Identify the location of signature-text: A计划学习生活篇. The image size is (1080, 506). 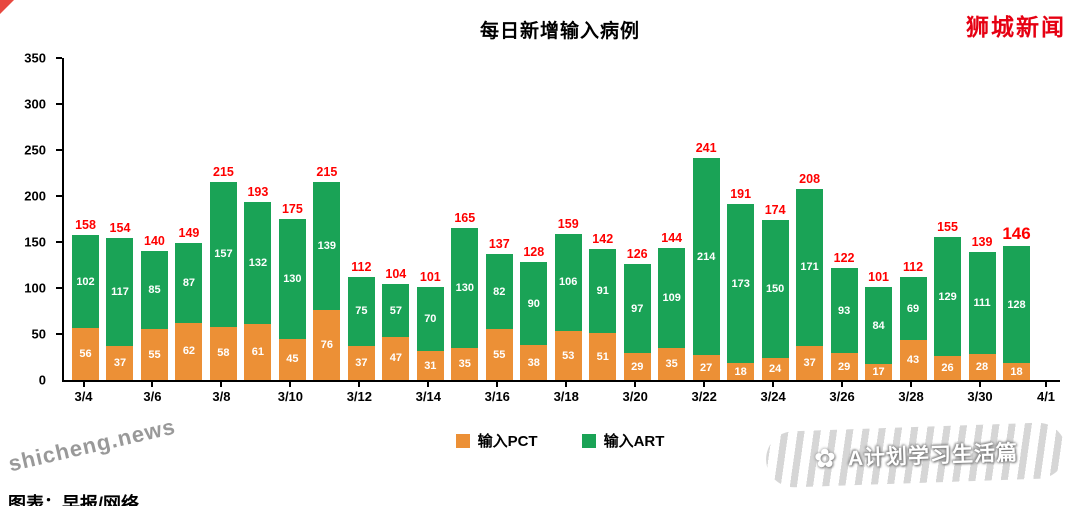
(933, 456).